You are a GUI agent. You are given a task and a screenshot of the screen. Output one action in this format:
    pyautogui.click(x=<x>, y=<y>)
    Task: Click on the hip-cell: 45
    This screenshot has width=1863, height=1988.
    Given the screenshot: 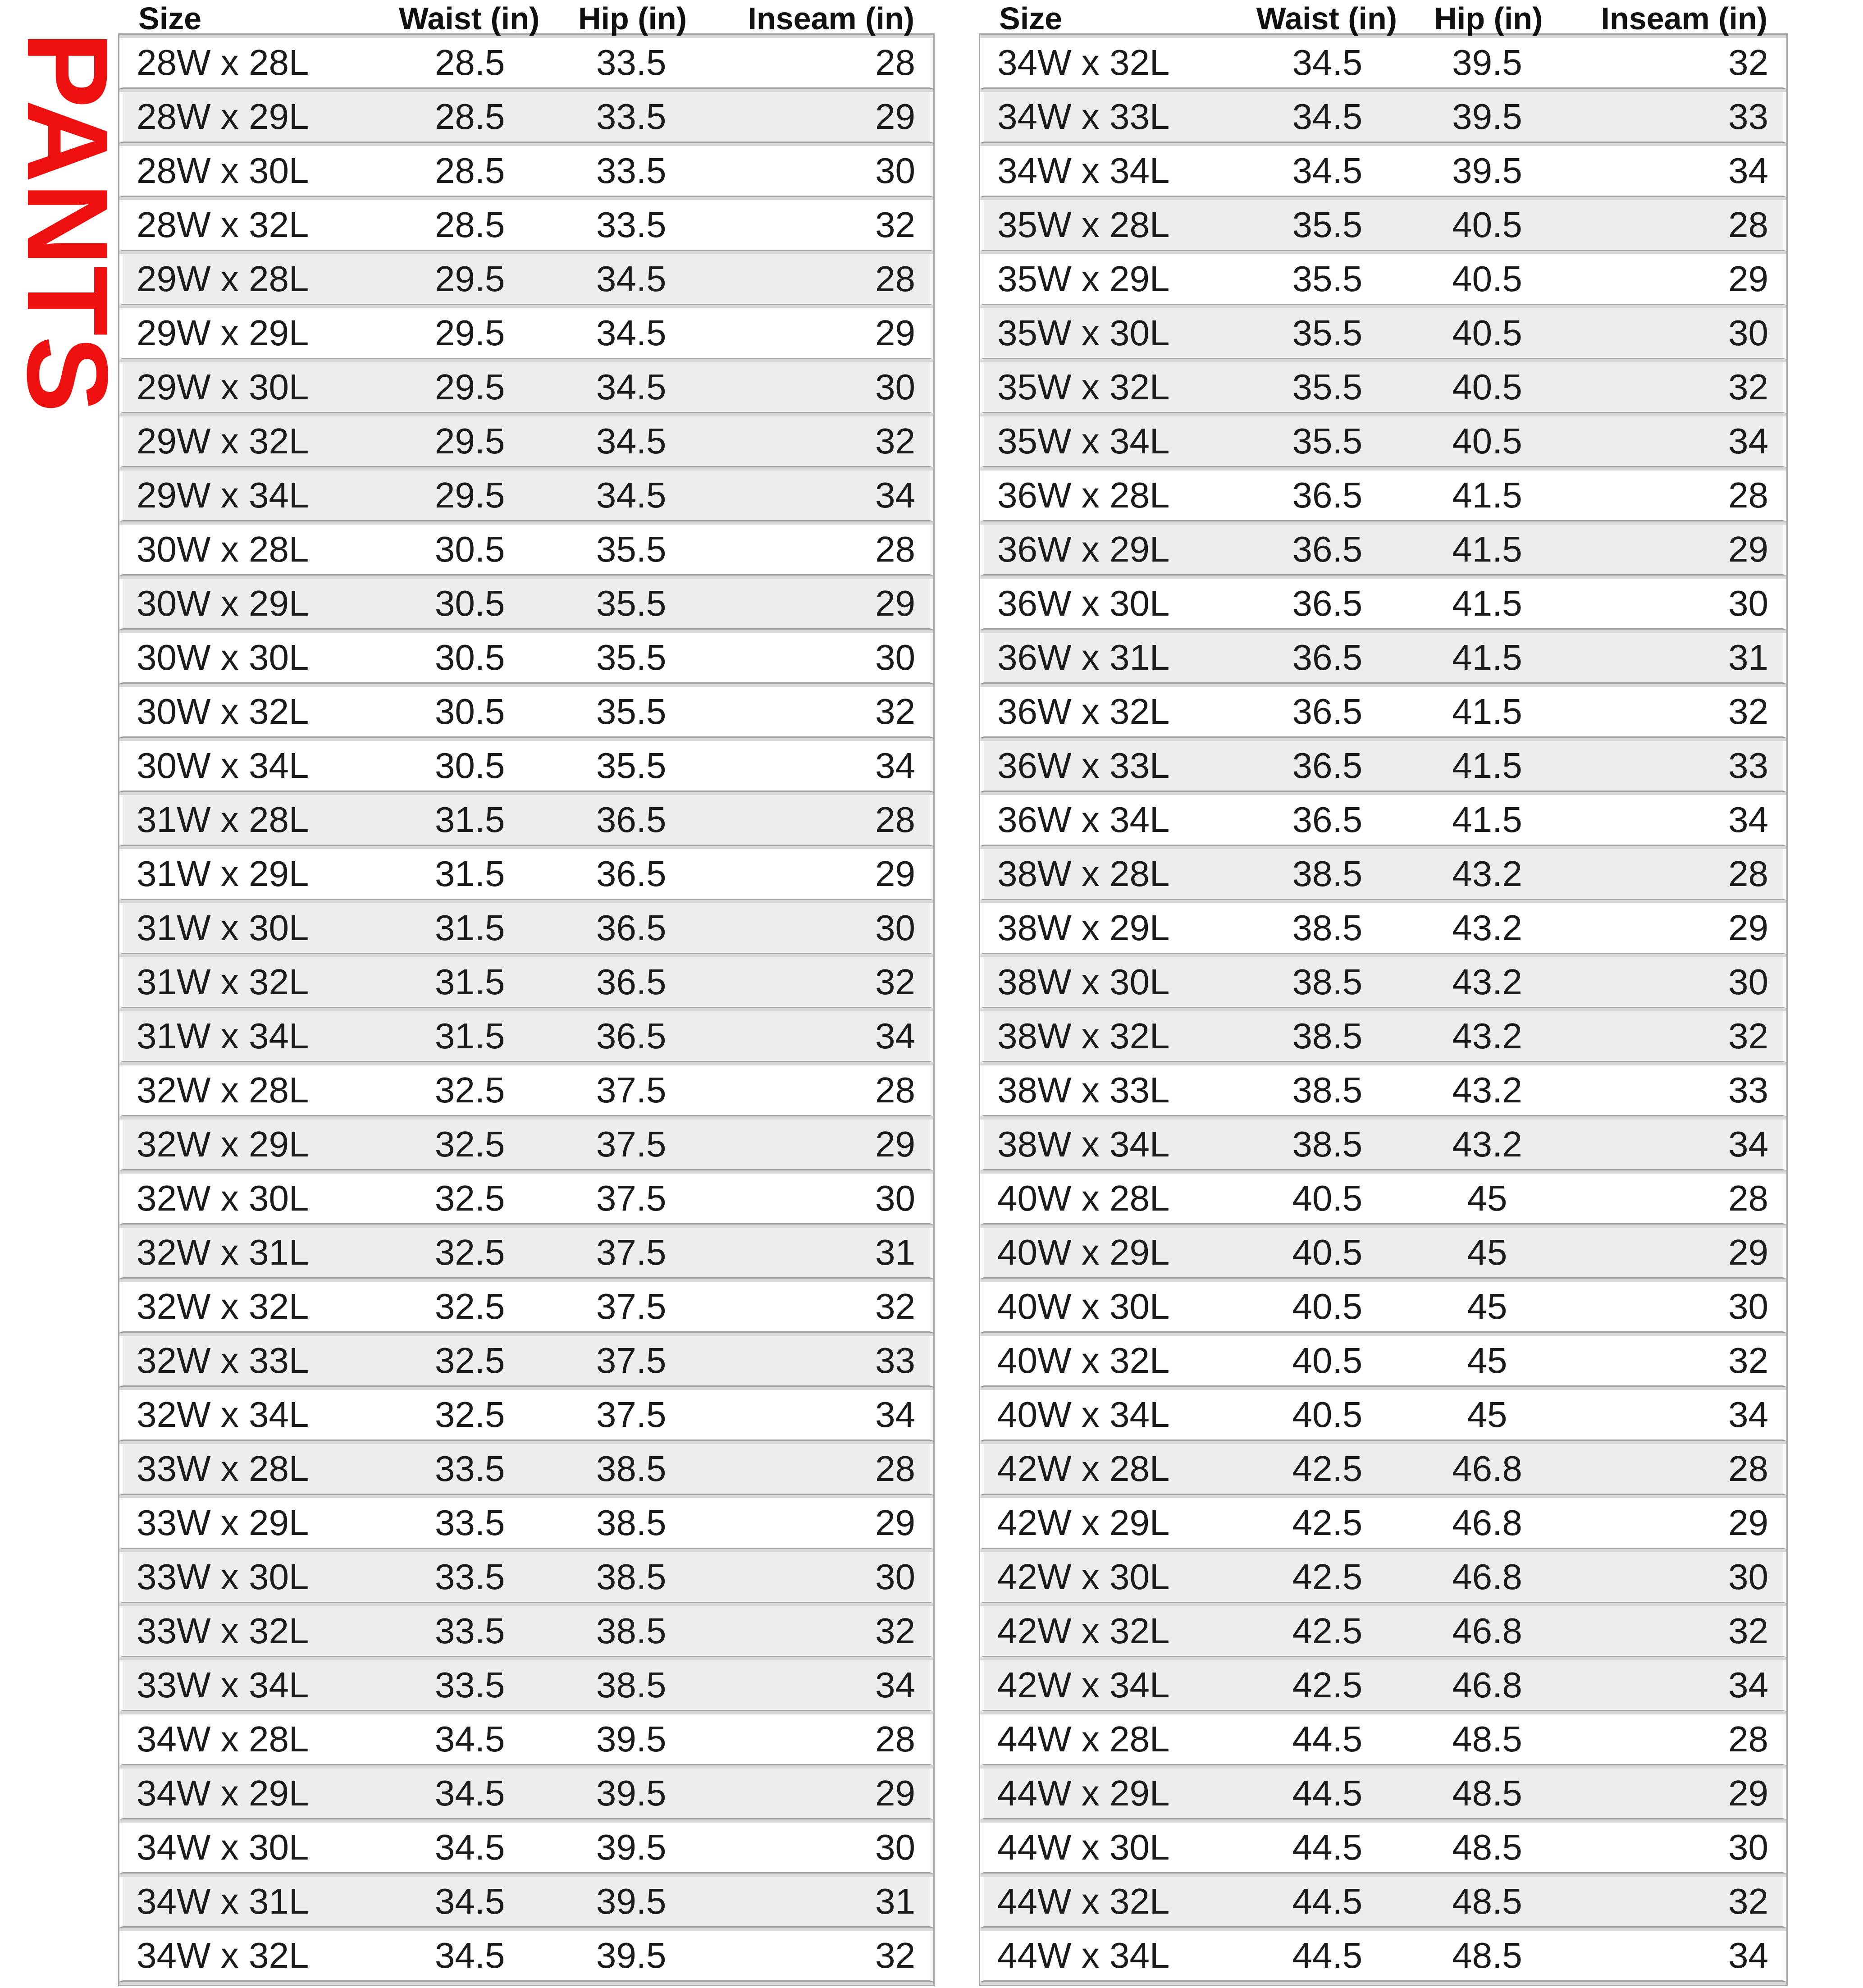 What is the action you would take?
    pyautogui.click(x=1487, y=1198)
    